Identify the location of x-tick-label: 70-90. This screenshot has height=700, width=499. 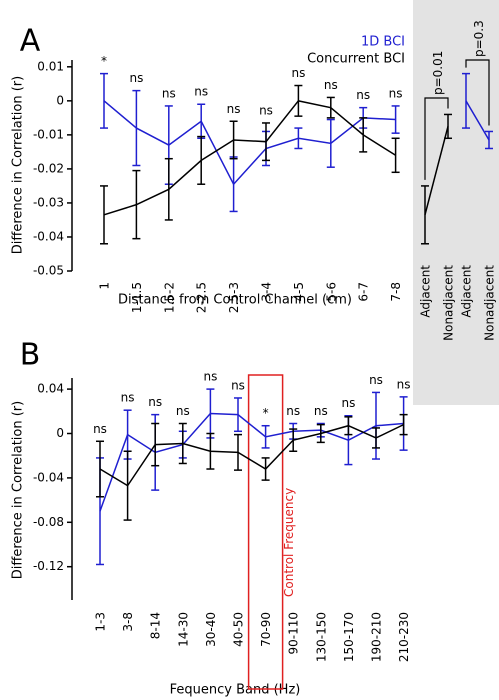
(266, 629).